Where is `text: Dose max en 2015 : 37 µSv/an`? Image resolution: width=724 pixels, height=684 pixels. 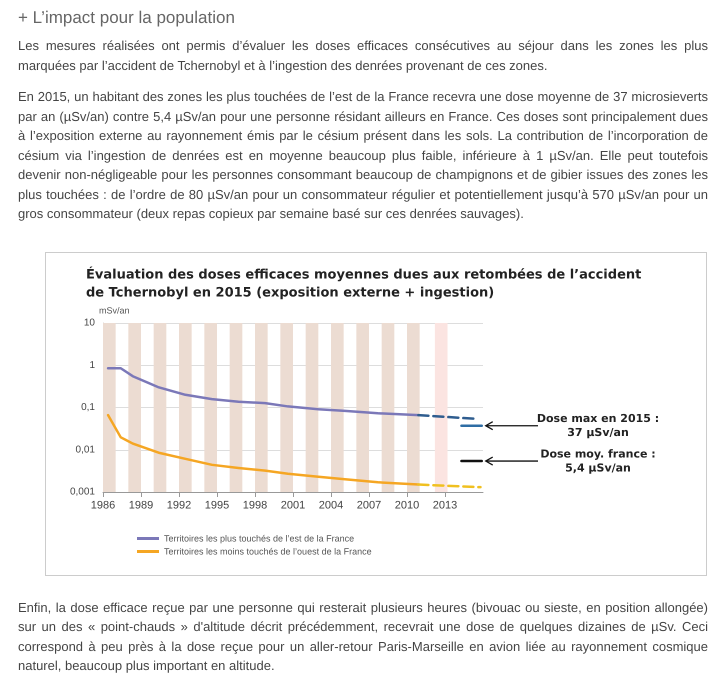 text: Dose max en 2015 : 37 µSv/an is located at coordinates (598, 425).